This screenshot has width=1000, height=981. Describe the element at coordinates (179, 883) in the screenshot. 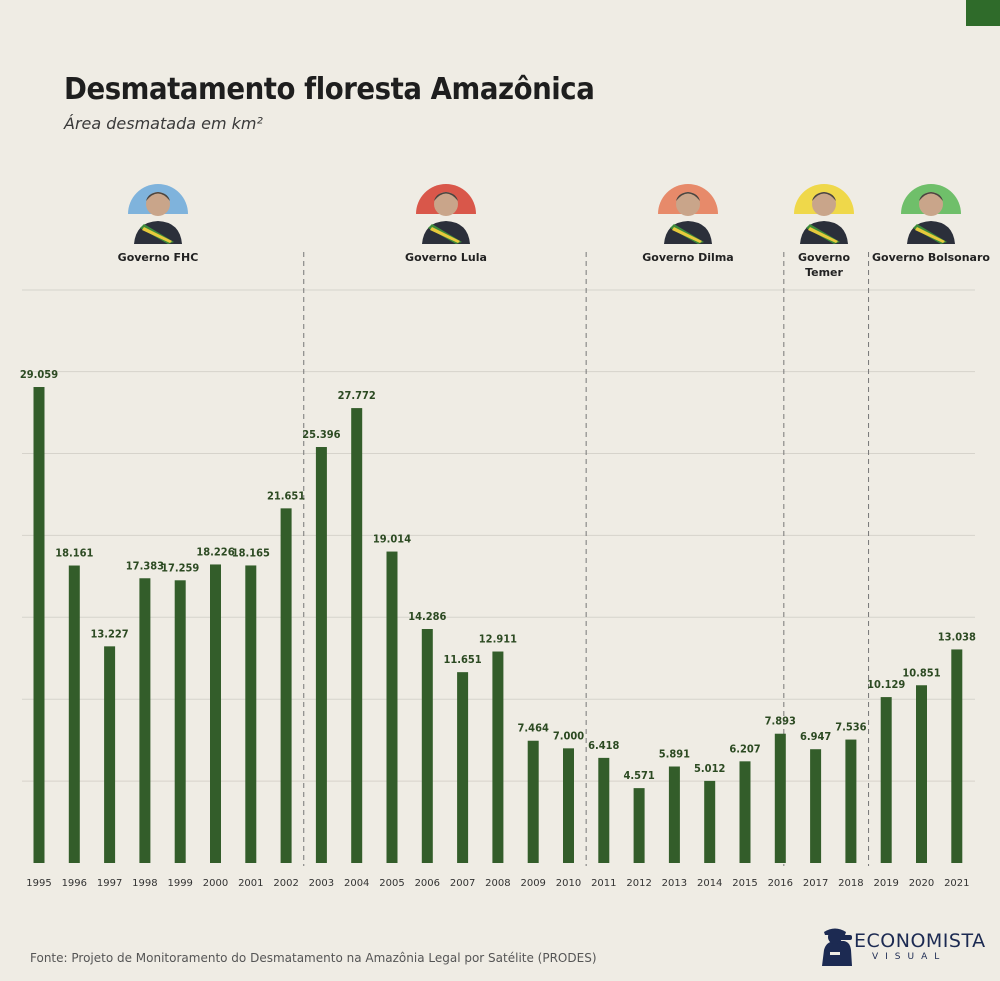

I see `tick-label-1999: 1999` at that location.